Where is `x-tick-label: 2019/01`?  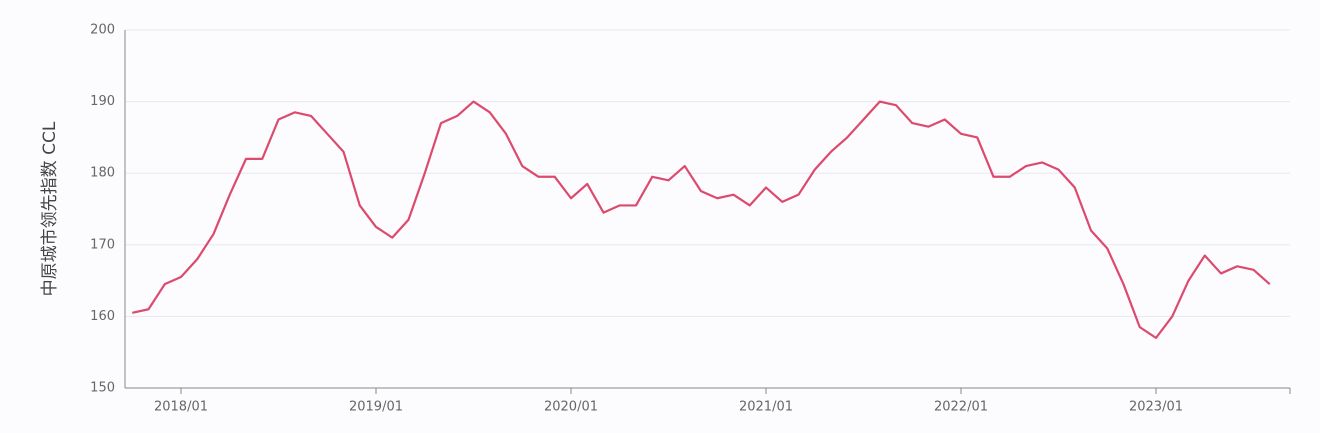
x-tick-label: 2019/01 is located at coordinates (376, 407).